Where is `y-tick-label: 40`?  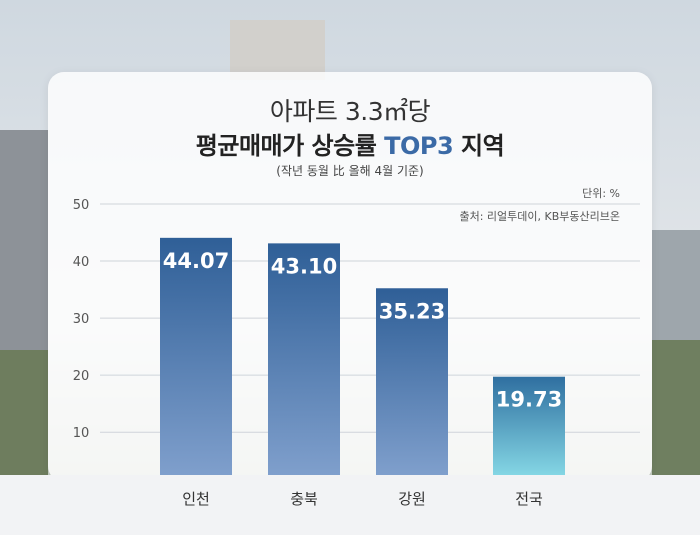
y-tick-label: 40 is located at coordinates (81, 262).